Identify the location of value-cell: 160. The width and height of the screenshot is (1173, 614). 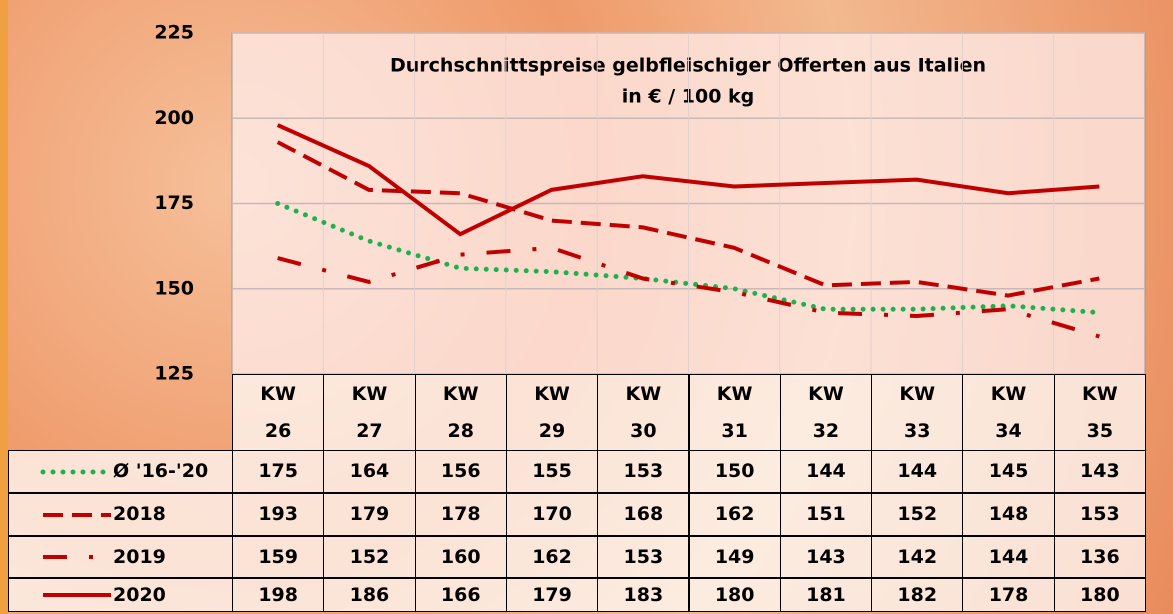
(460, 557).